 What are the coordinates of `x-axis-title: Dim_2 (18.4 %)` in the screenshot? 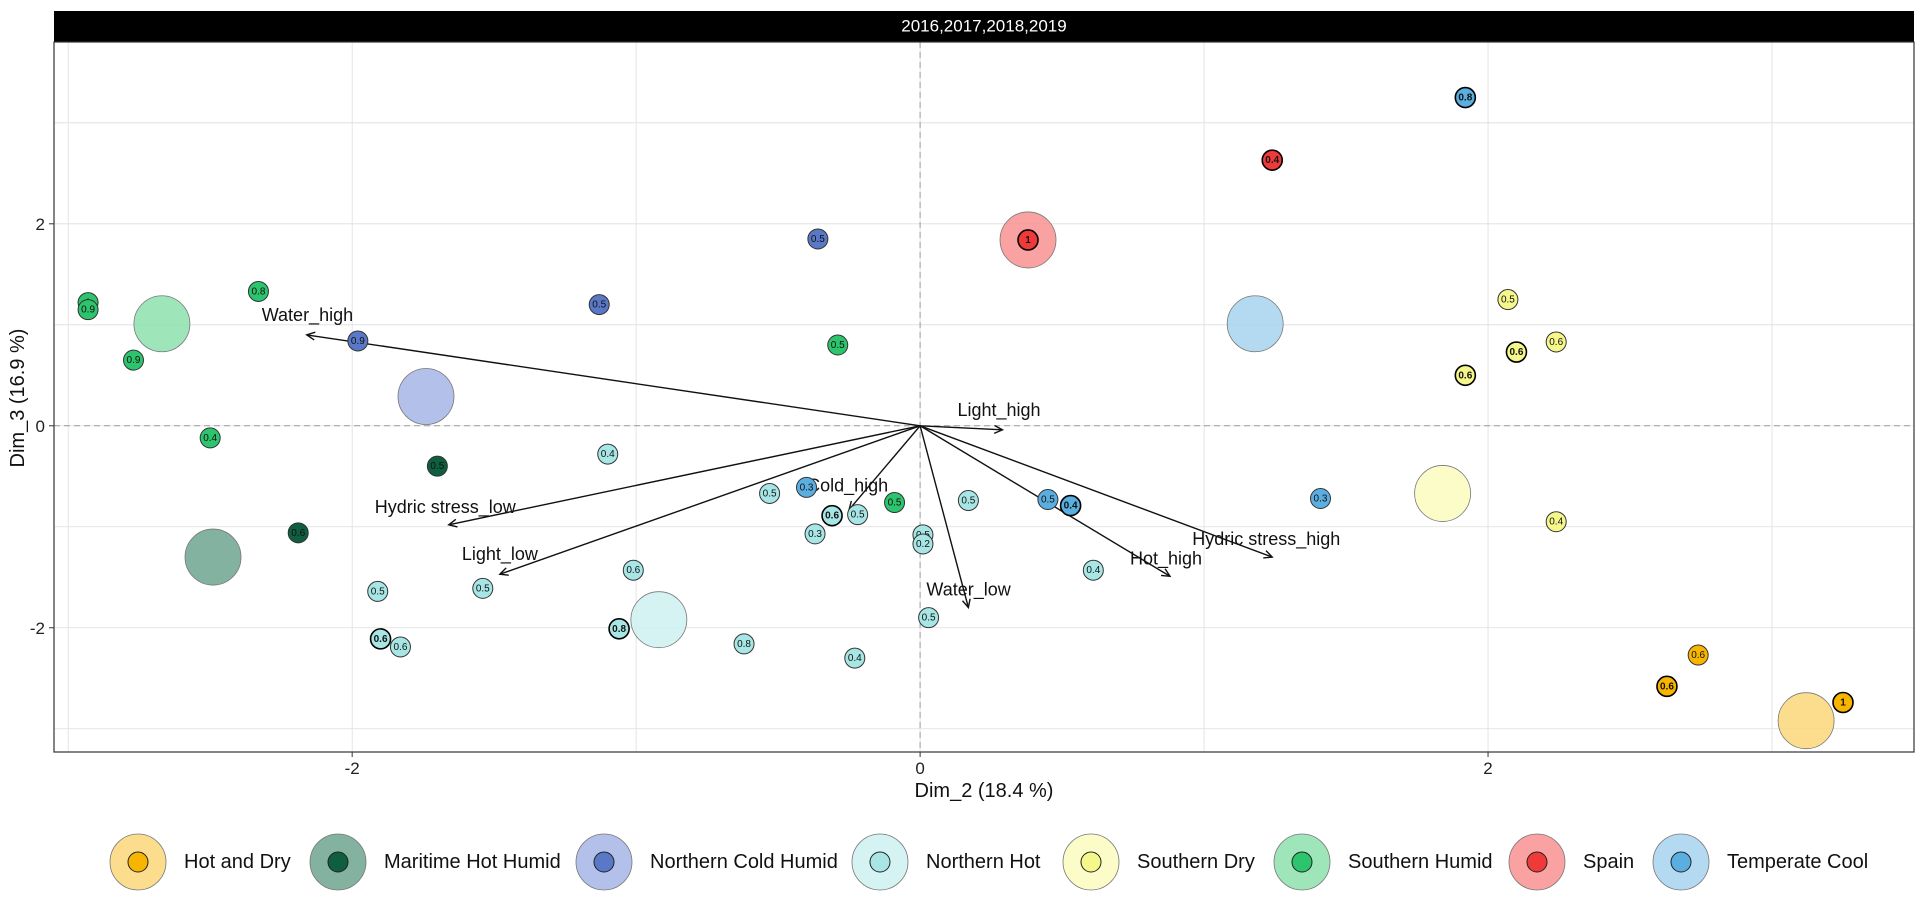 It's located at (984, 791).